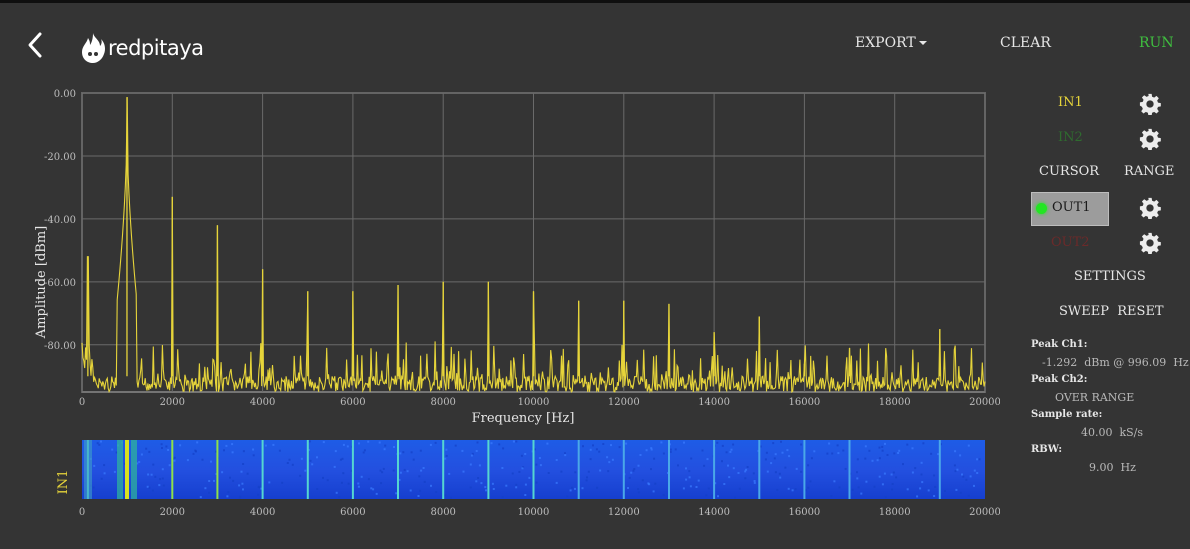 The height and width of the screenshot is (549, 1190). I want to click on waterfall-noise, so click(535, 469).